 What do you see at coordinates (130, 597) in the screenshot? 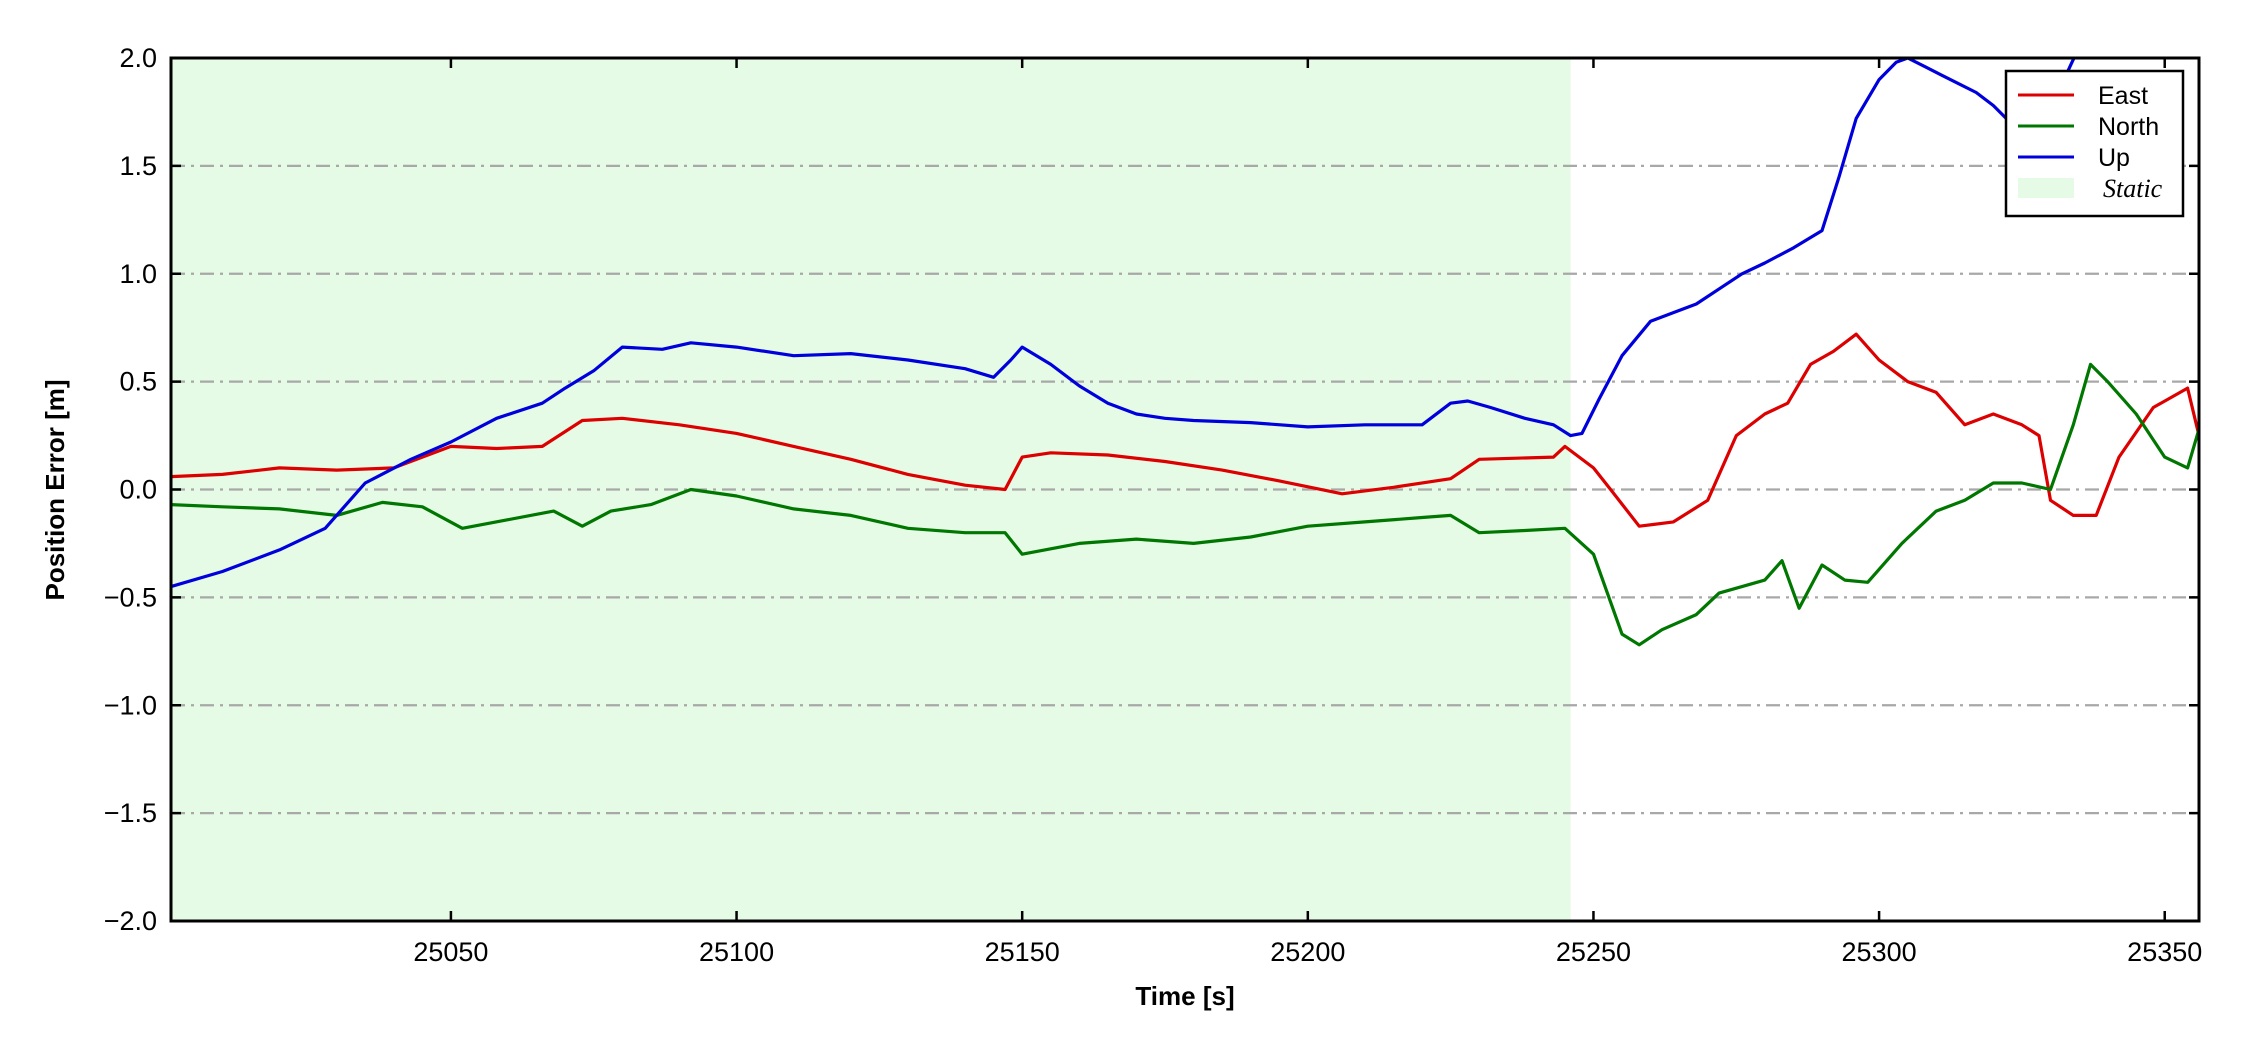
I see `y-tick-label: −0.5` at bounding box center [130, 597].